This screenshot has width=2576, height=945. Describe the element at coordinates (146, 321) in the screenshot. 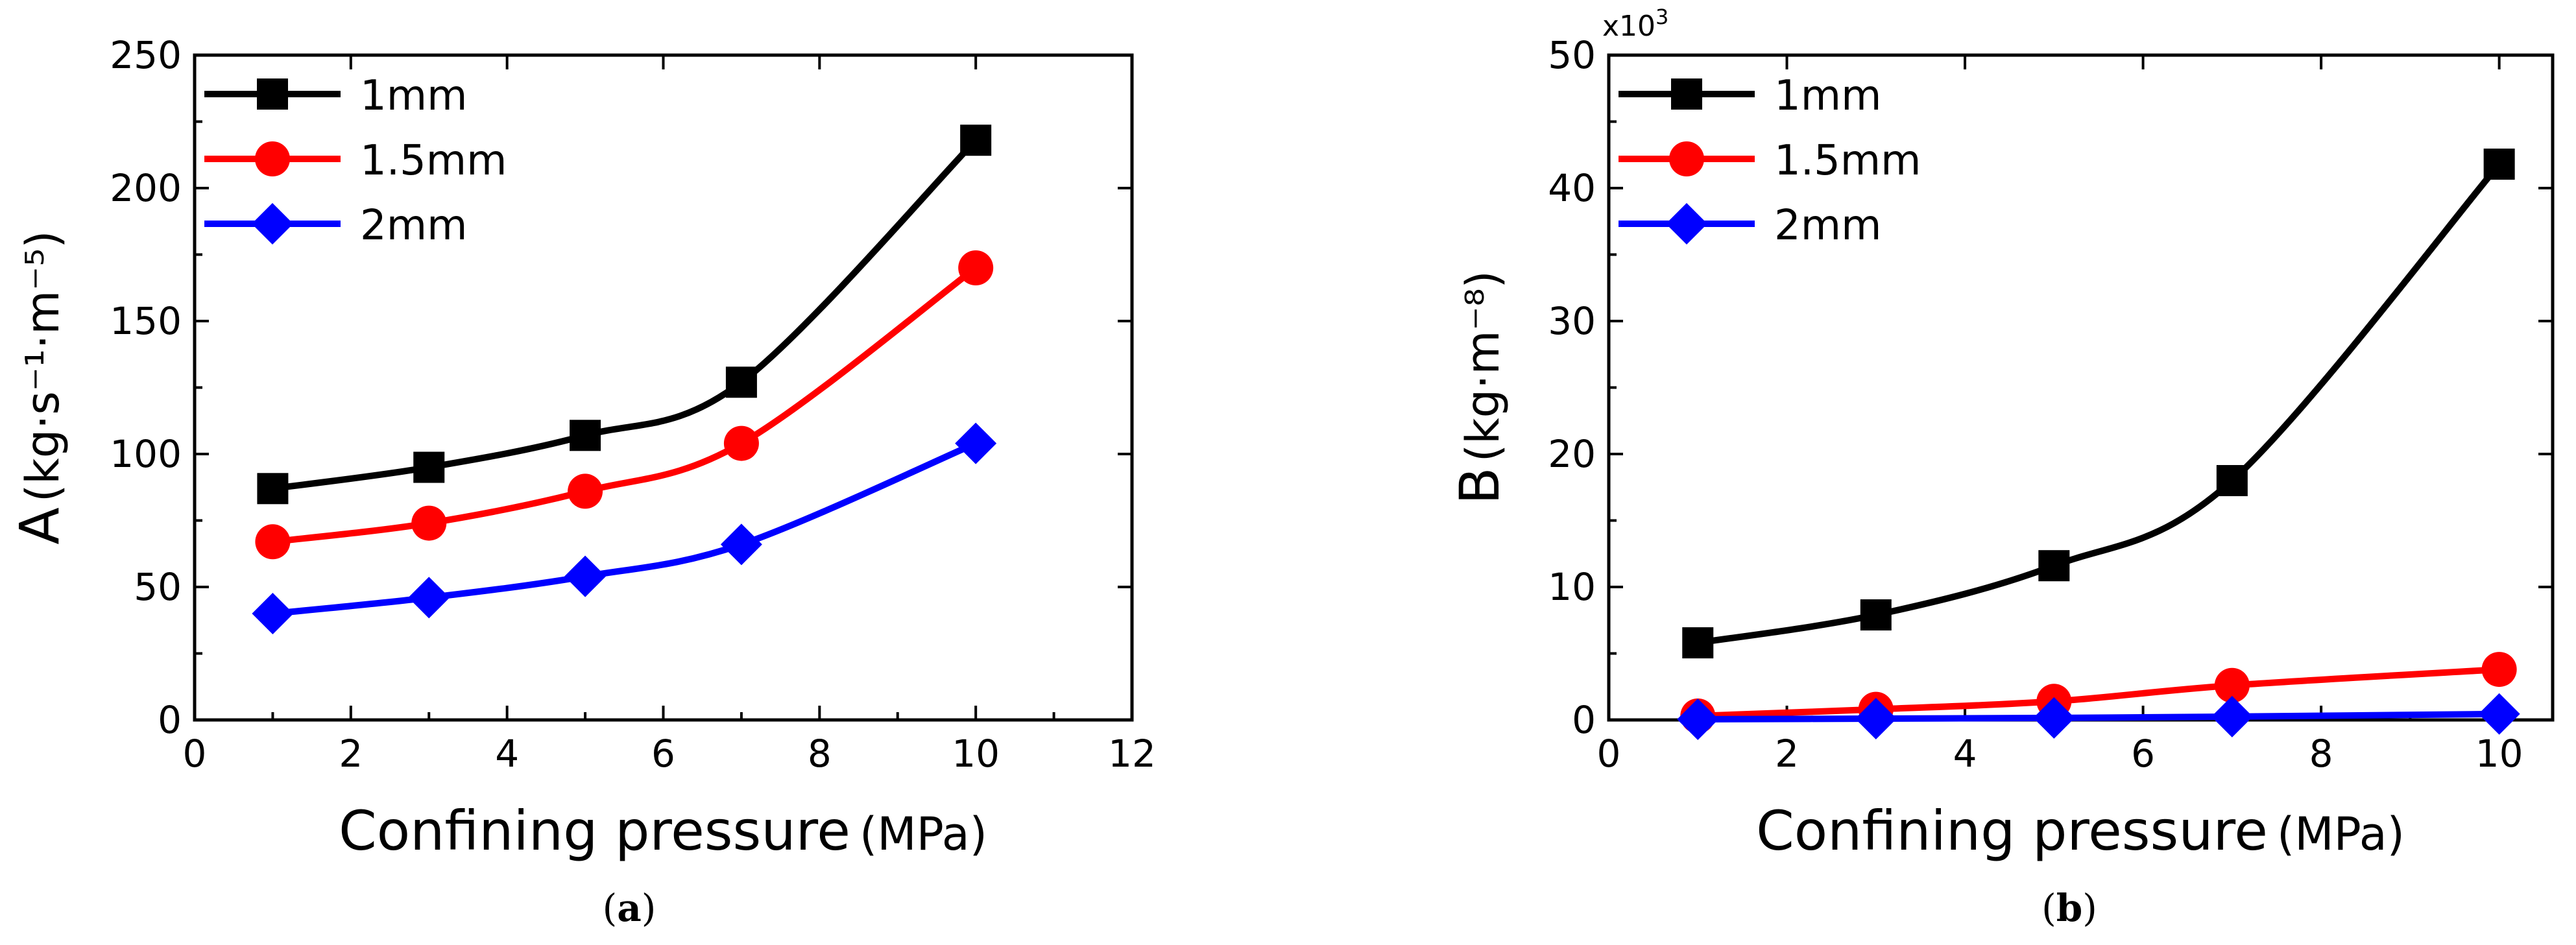

I see `y-tick-label: 150` at that location.